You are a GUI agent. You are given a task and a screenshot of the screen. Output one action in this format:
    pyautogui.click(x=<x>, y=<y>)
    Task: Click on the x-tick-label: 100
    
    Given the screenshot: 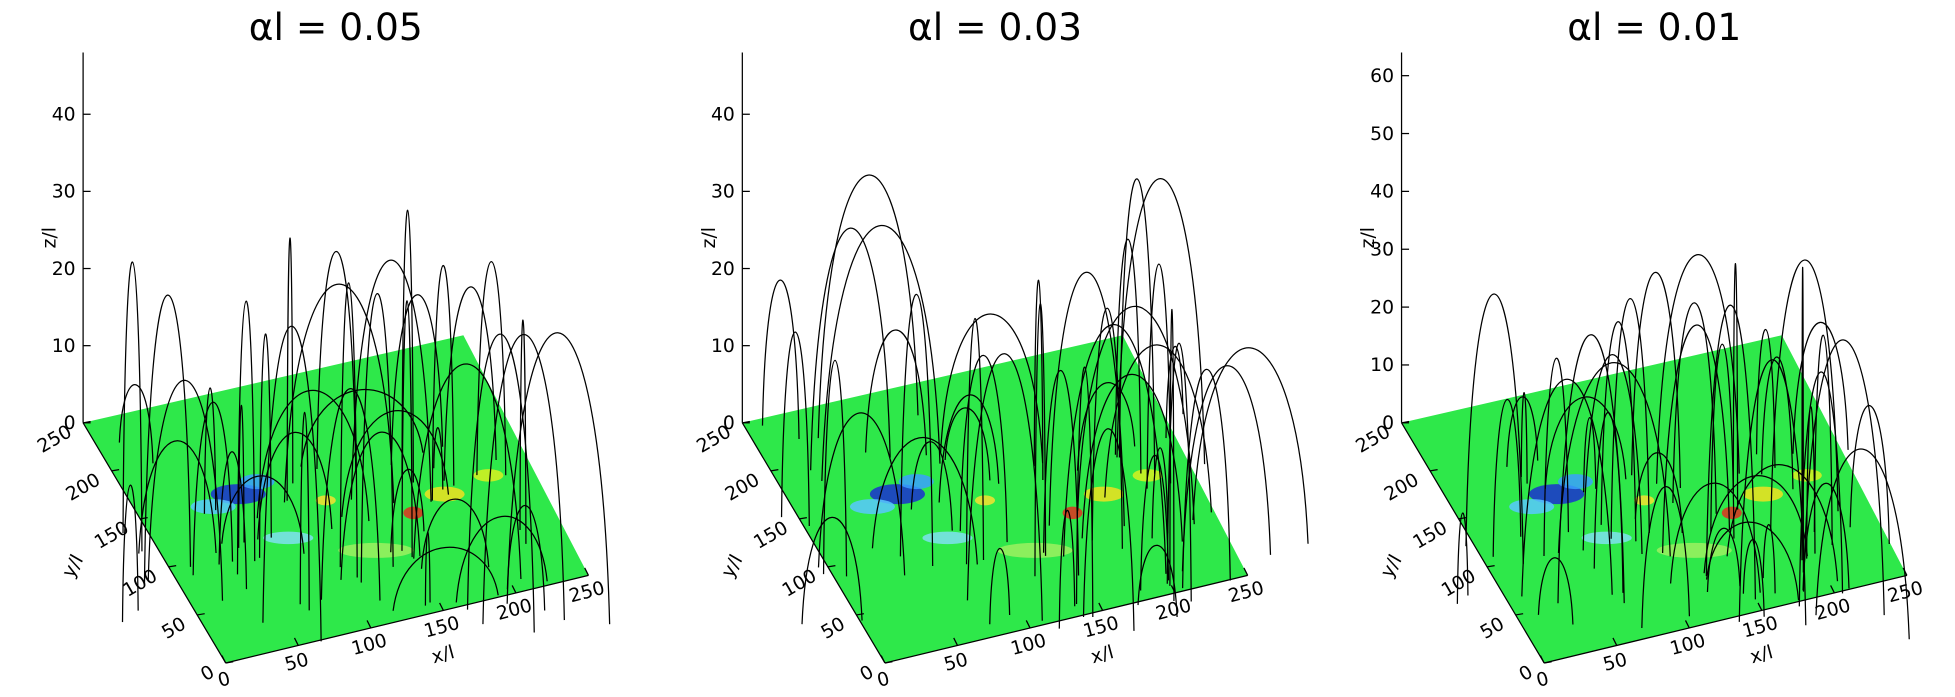 What is the action you would take?
    pyautogui.click(x=1688, y=645)
    